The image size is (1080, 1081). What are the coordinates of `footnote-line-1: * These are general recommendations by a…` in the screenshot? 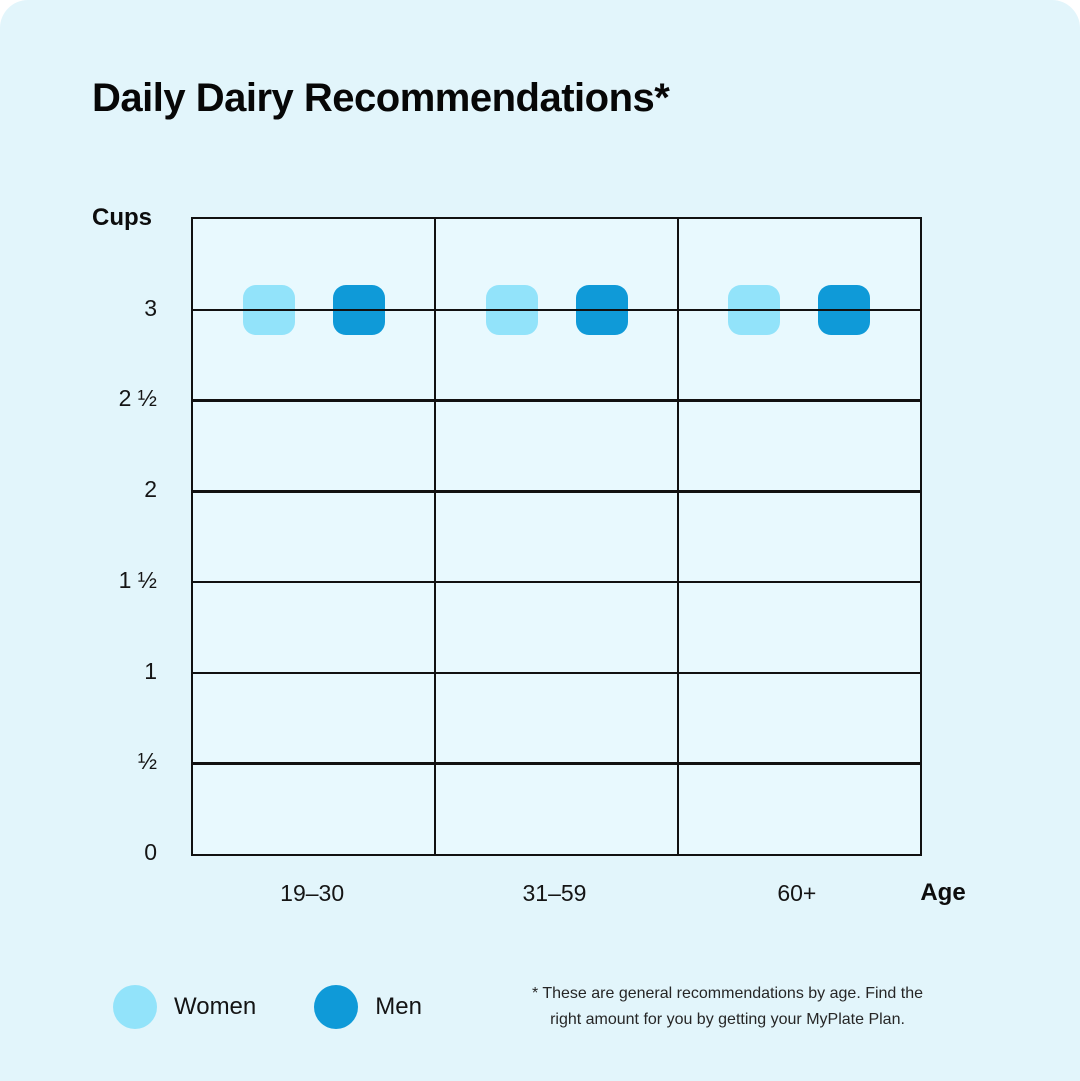 It's located at (727, 993).